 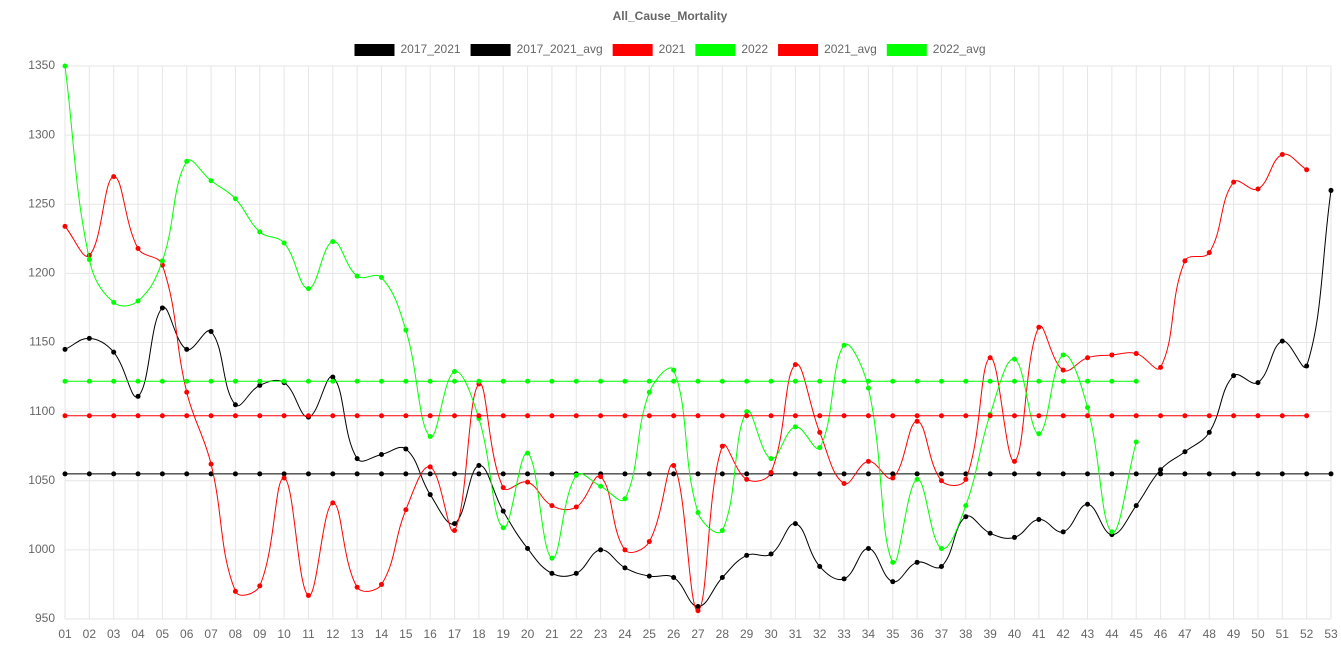 I want to click on x-tick-label: 53, so click(x=1331, y=634).